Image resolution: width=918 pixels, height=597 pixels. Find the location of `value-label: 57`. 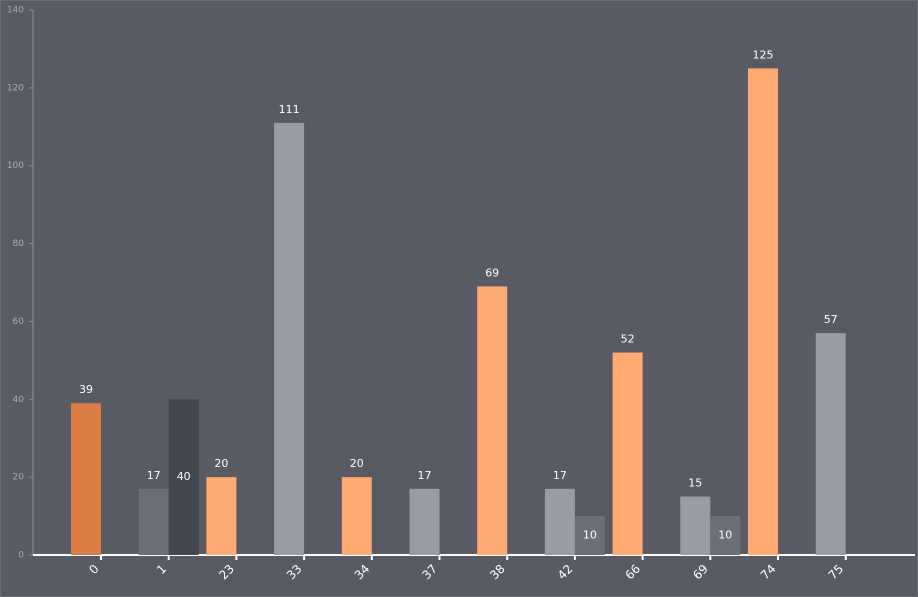

value-label: 57 is located at coordinates (831, 319).